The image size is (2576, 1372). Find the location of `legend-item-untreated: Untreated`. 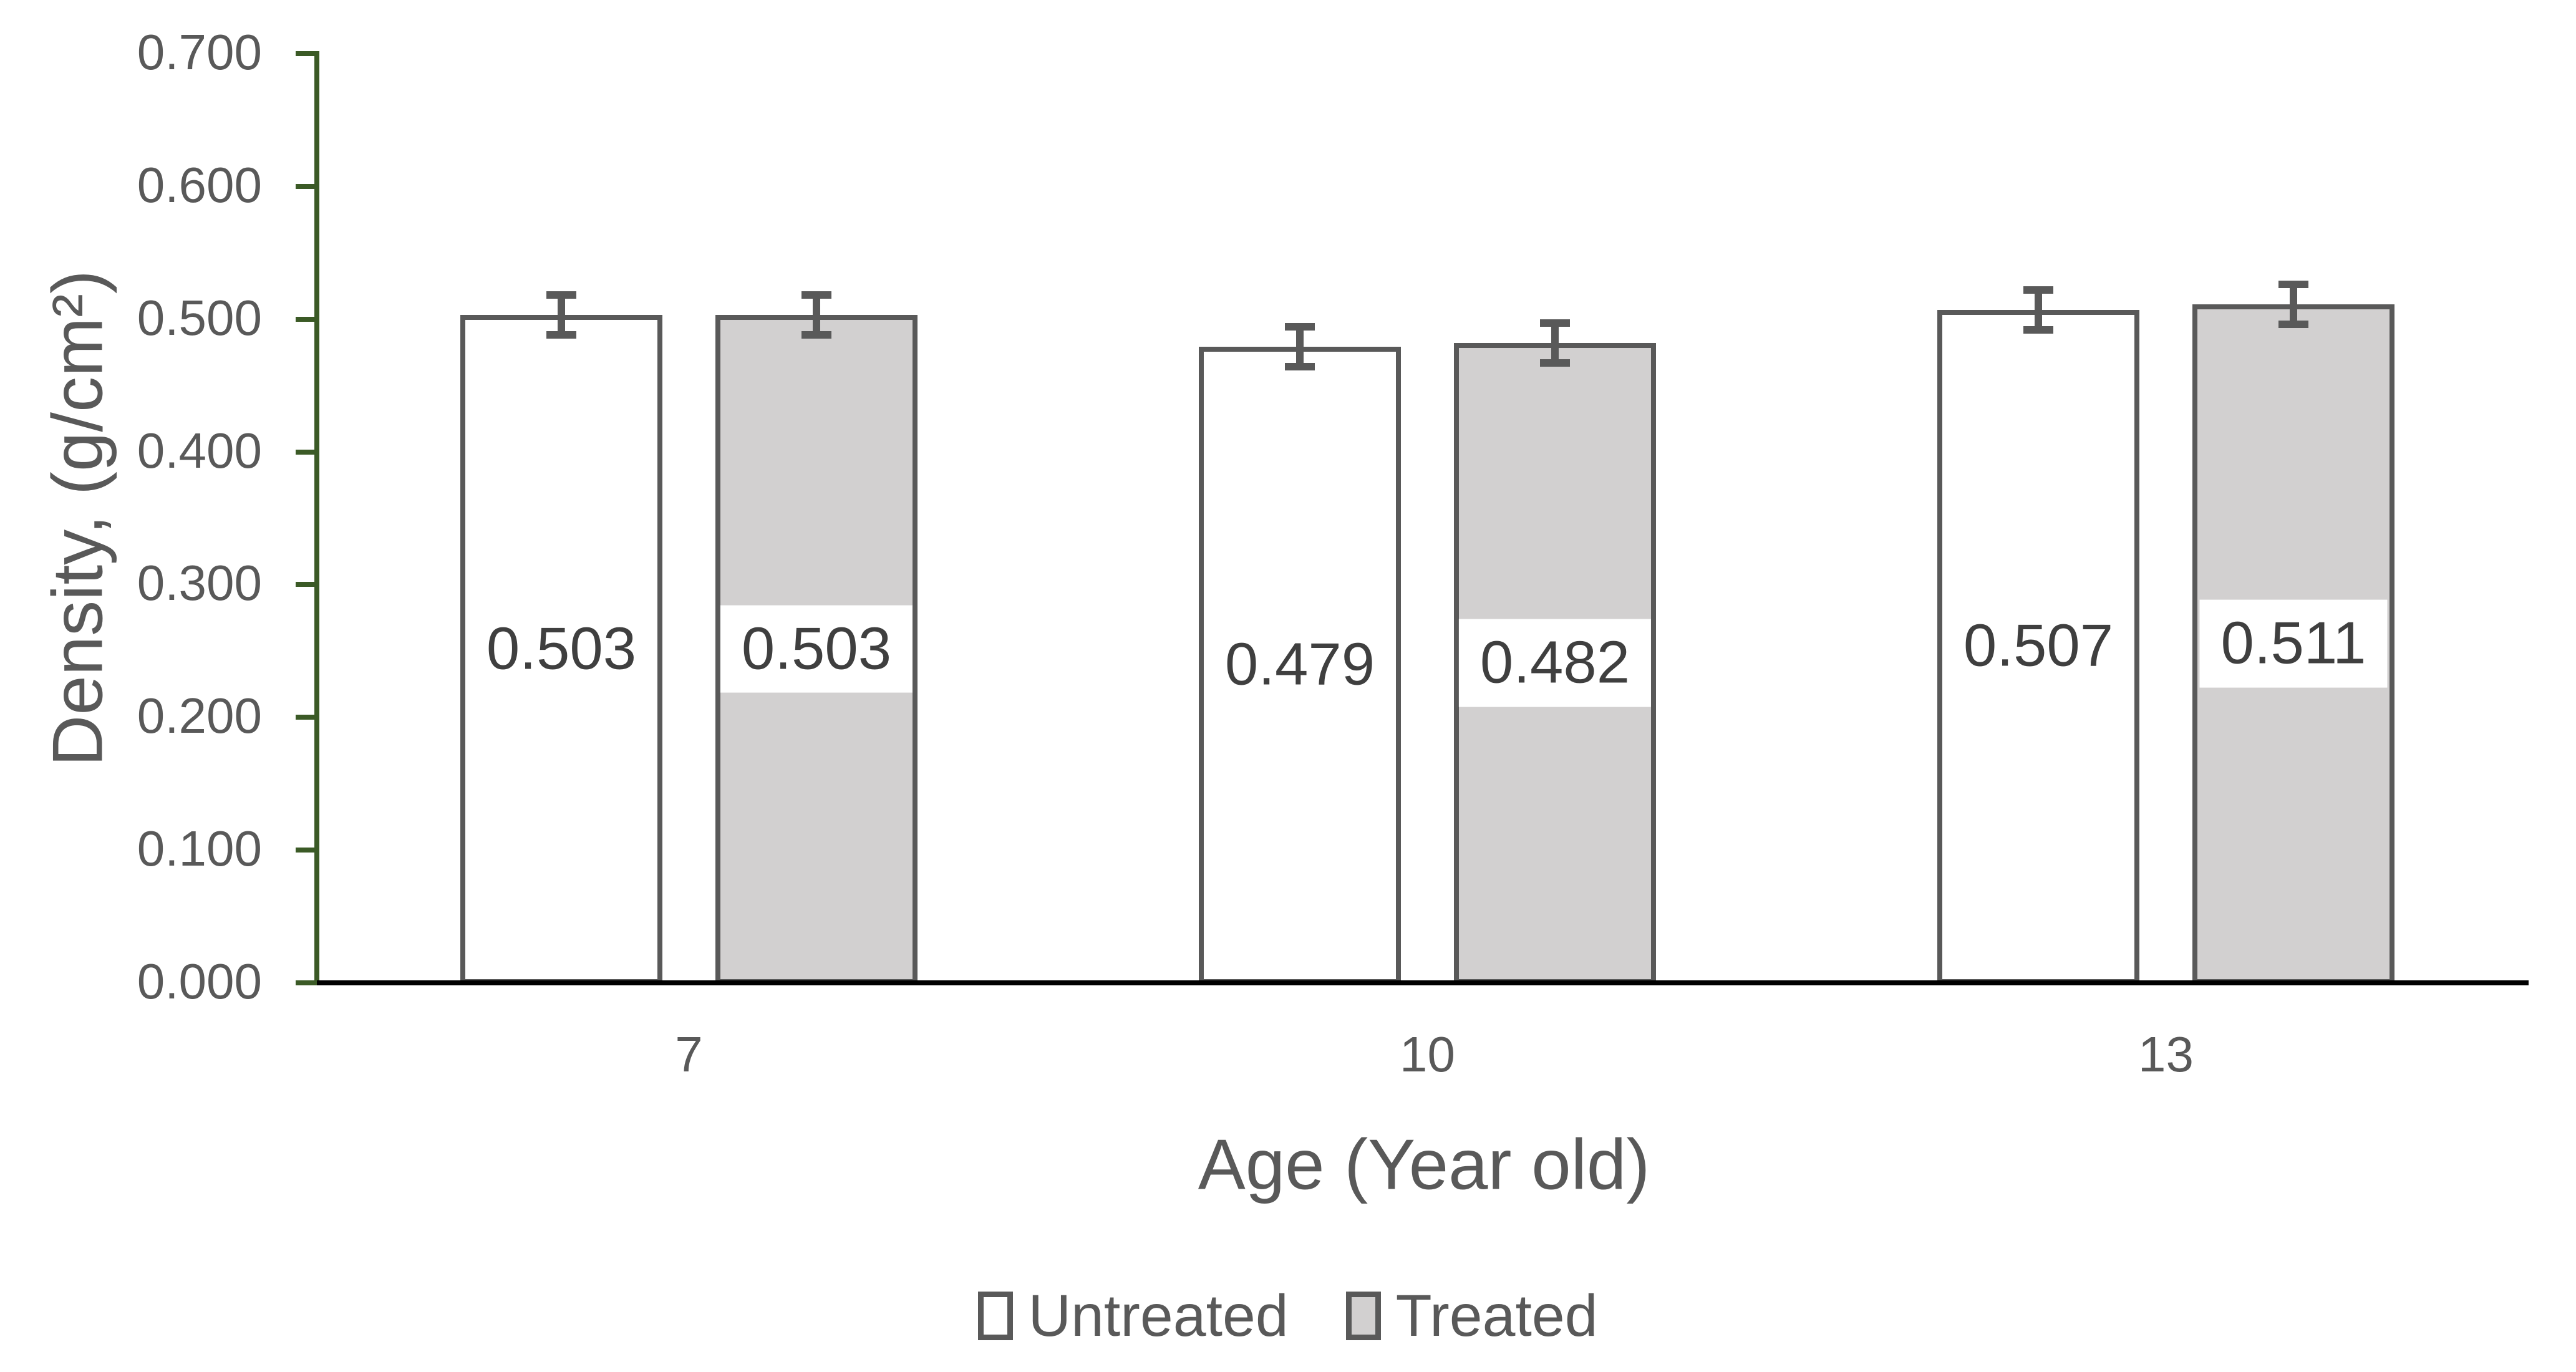

legend-item-untreated: Untreated is located at coordinates (1133, 1316).